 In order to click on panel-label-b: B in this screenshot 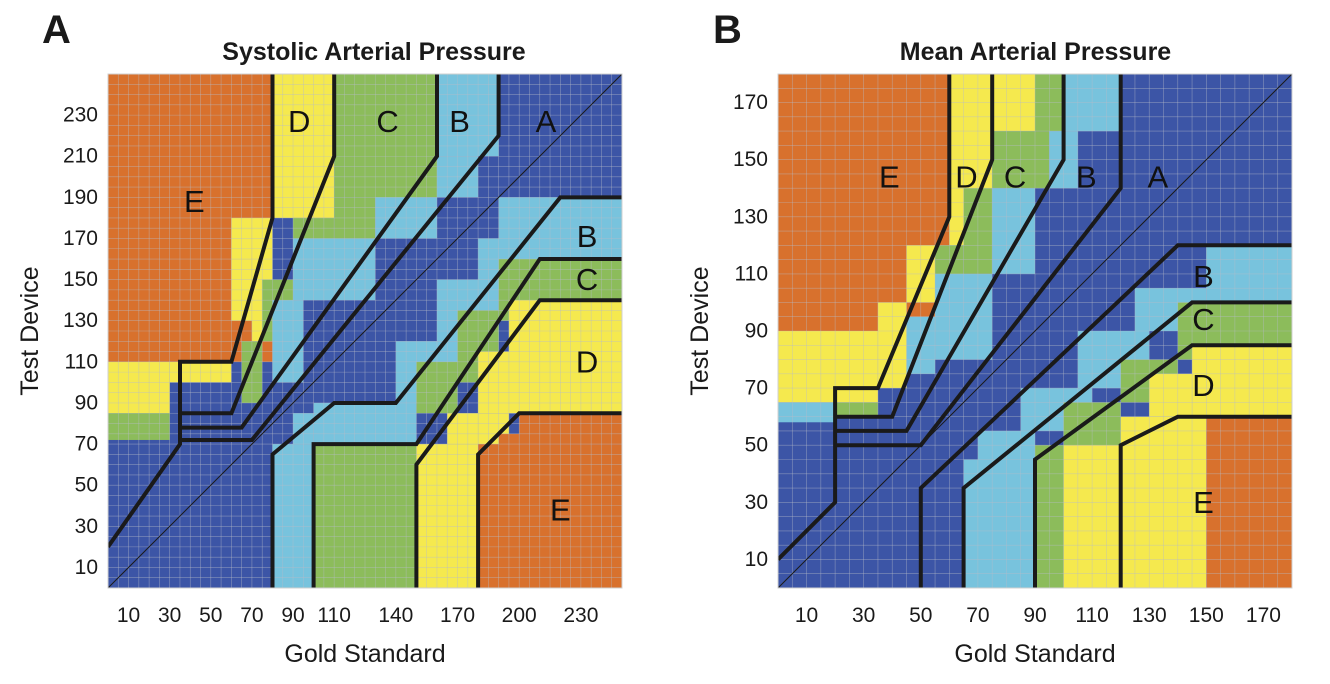, I will do `click(727, 30)`.